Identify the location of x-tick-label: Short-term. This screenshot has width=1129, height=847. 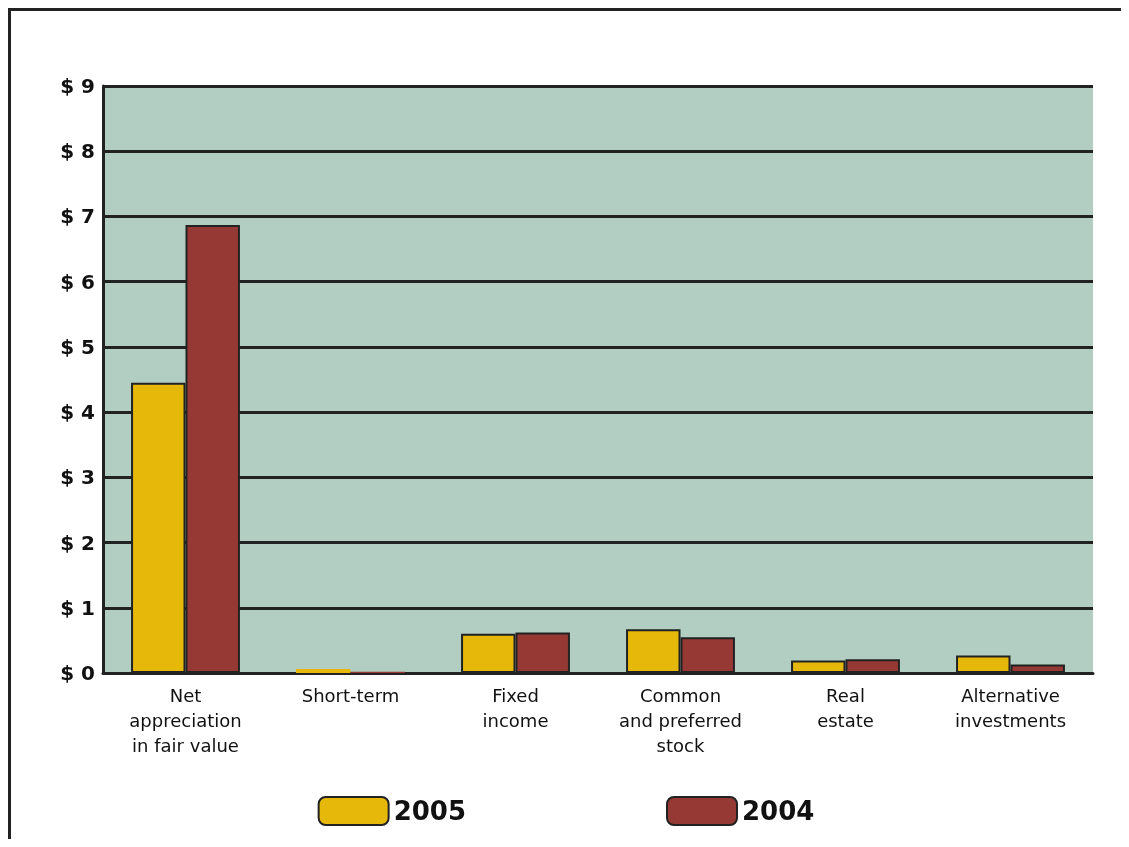
(350, 695).